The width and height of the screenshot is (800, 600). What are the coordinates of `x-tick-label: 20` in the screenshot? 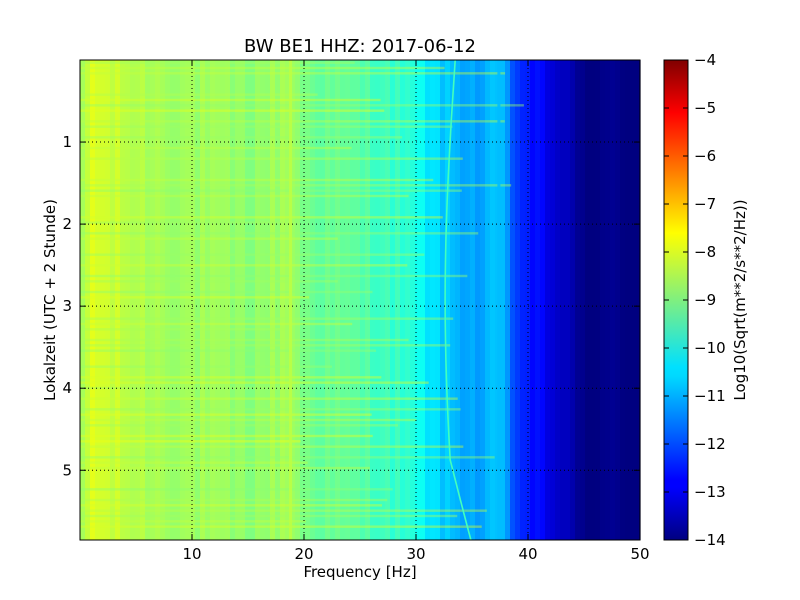 It's located at (303, 554).